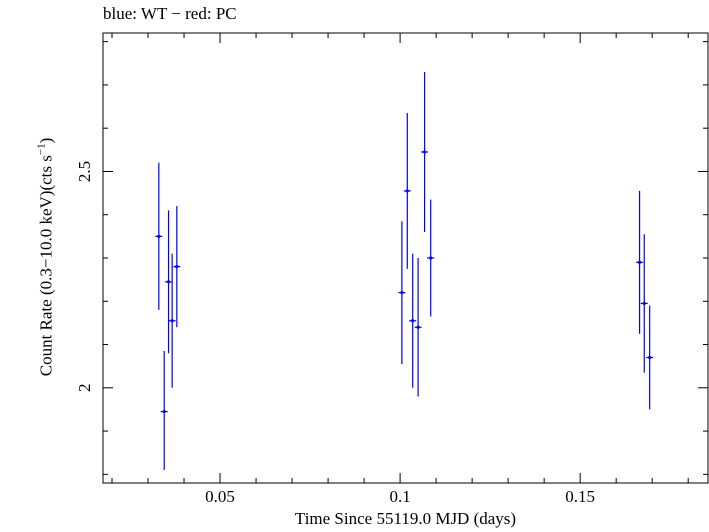  I want to click on chart-title: blue: WT − red: PC, so click(170, 13).